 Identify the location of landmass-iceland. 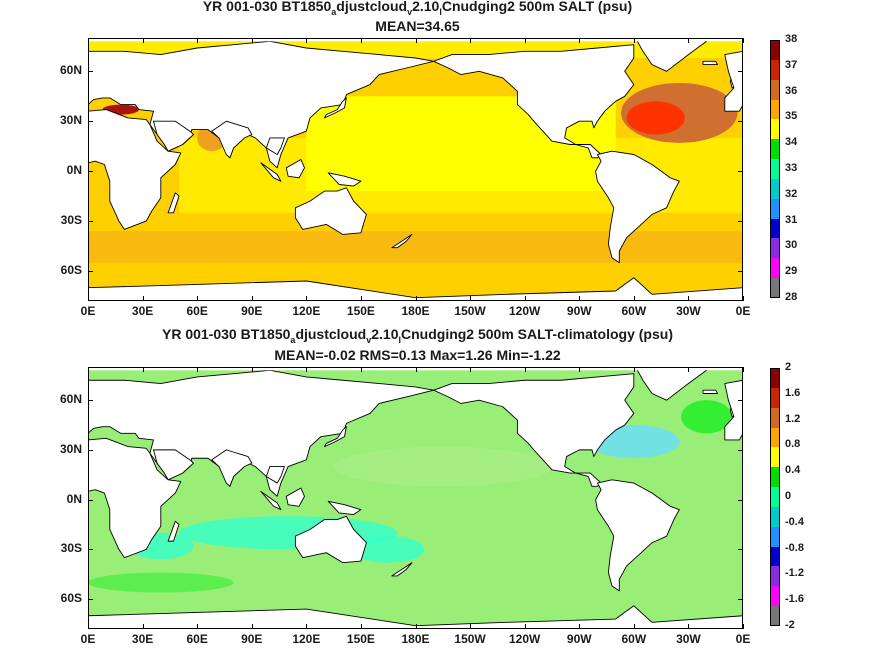
(710, 63).